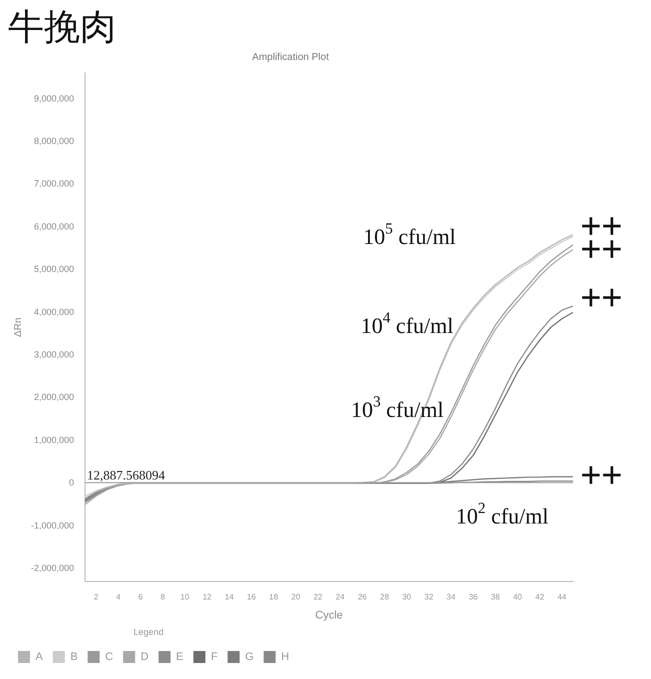  Describe the element at coordinates (329, 616) in the screenshot. I see `x-axis-title: Cycle` at that location.